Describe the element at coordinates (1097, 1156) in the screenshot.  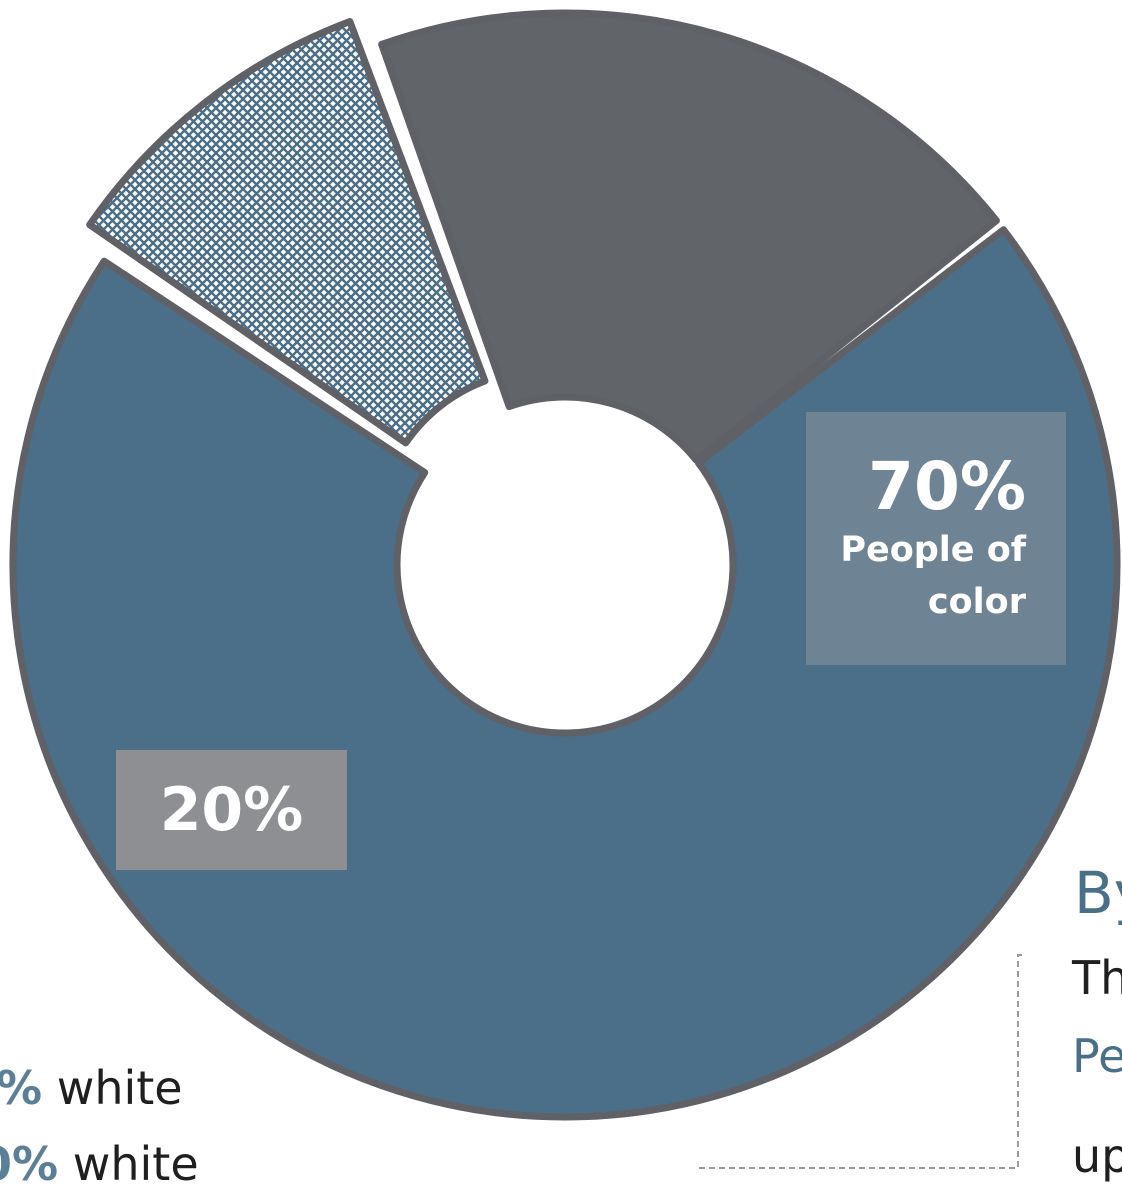
I see `right-text-line-3: up` at that location.